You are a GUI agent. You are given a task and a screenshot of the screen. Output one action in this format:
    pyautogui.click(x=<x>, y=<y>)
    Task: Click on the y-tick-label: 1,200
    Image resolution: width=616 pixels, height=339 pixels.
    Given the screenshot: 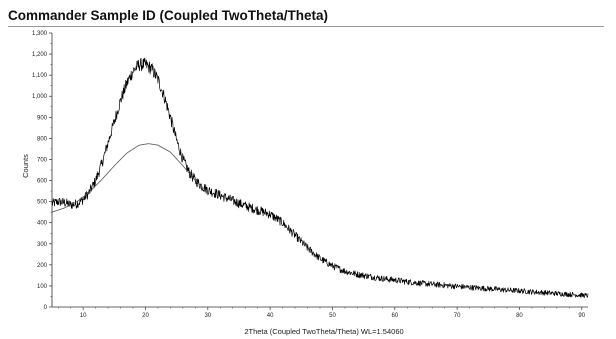 What is the action you would take?
    pyautogui.click(x=40, y=55)
    